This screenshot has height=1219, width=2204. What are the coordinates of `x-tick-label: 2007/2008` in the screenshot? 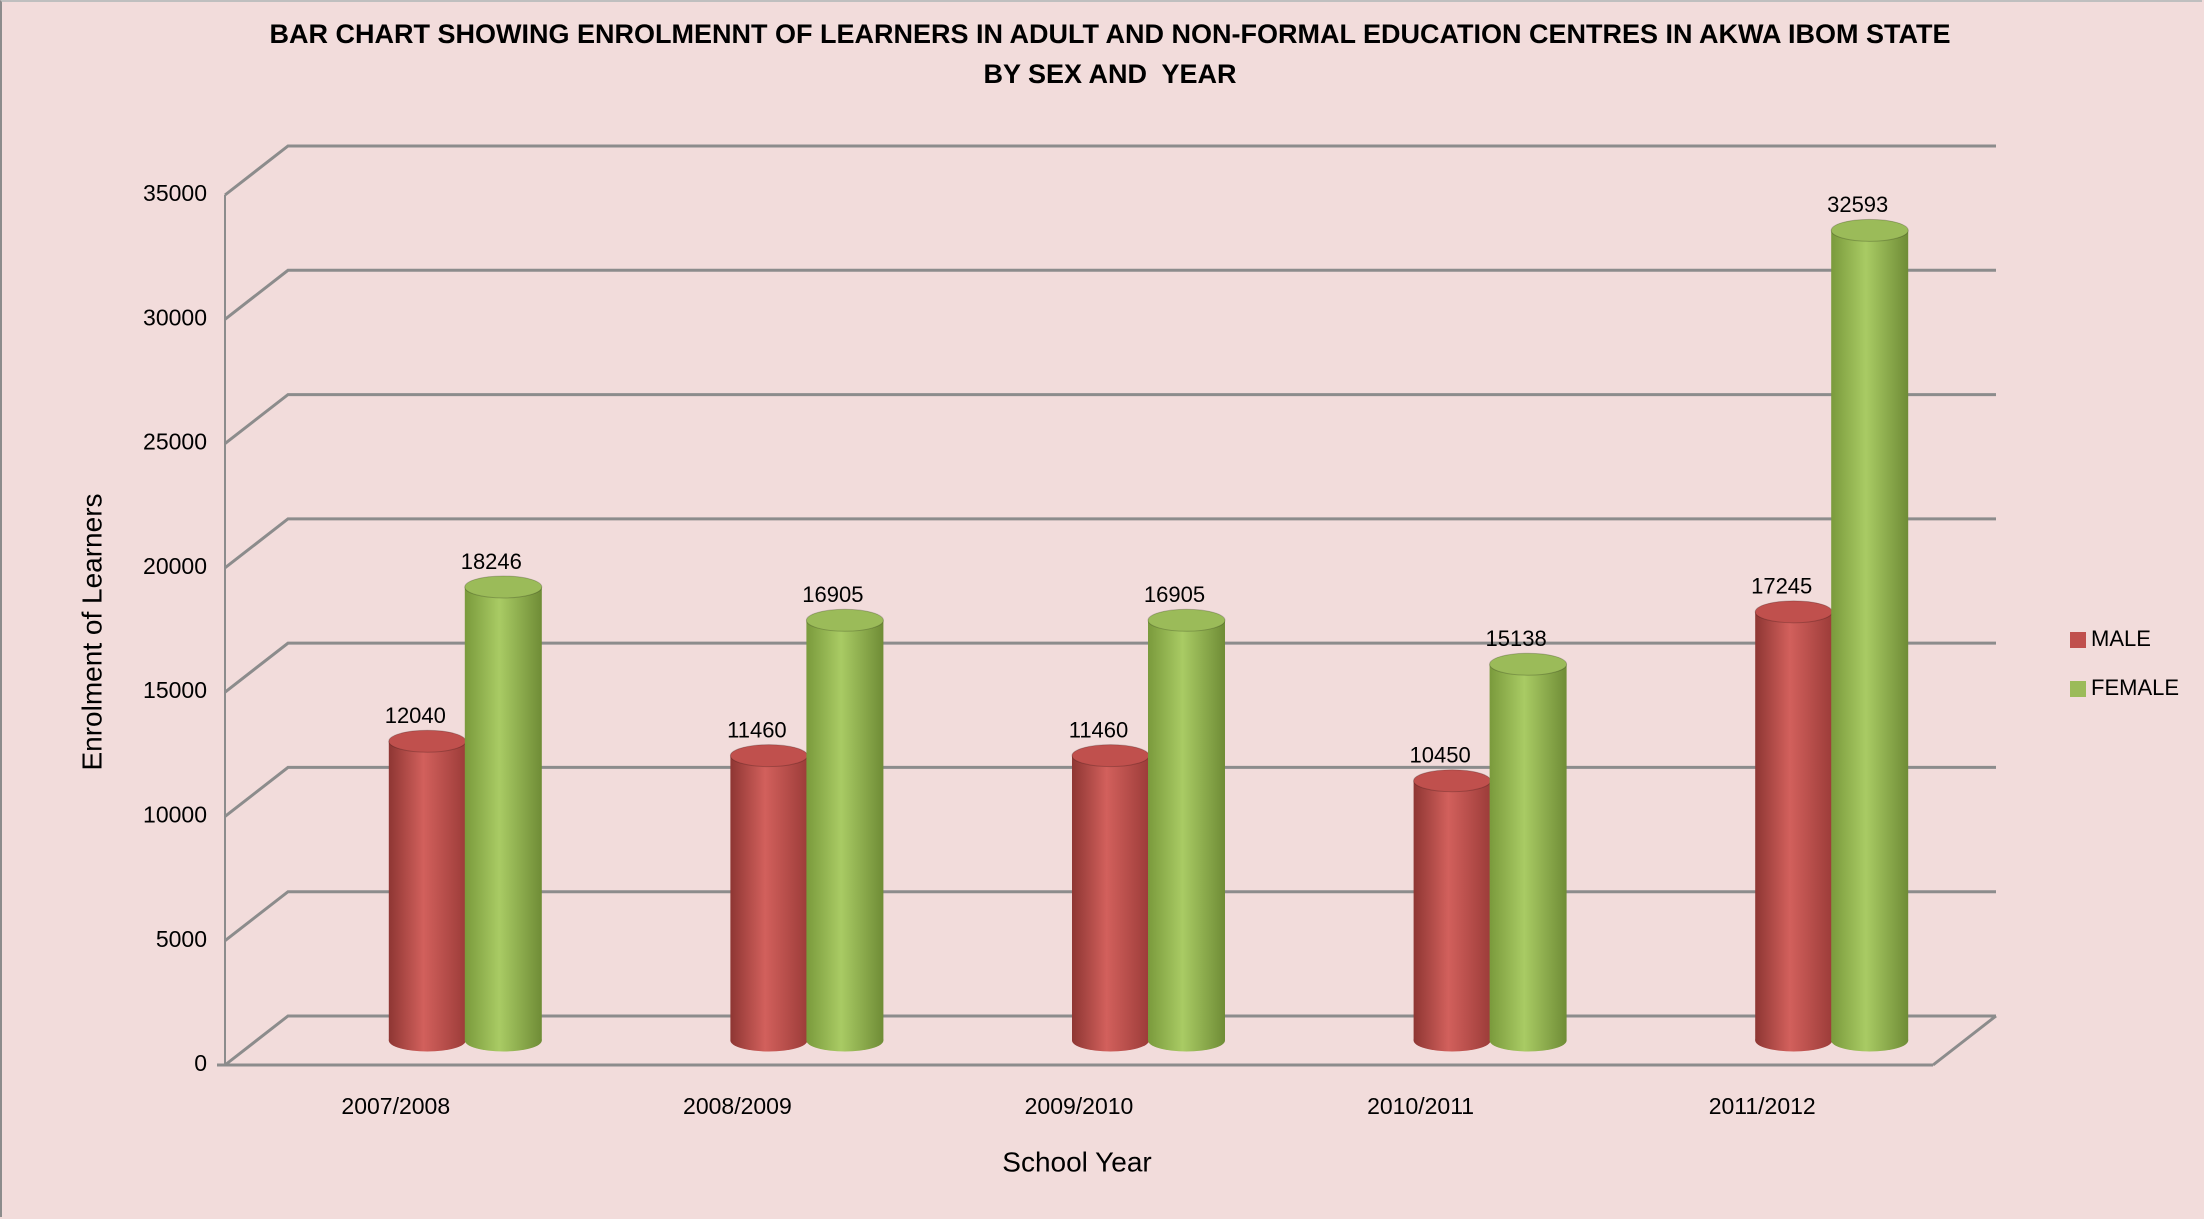 It's located at (395, 1106).